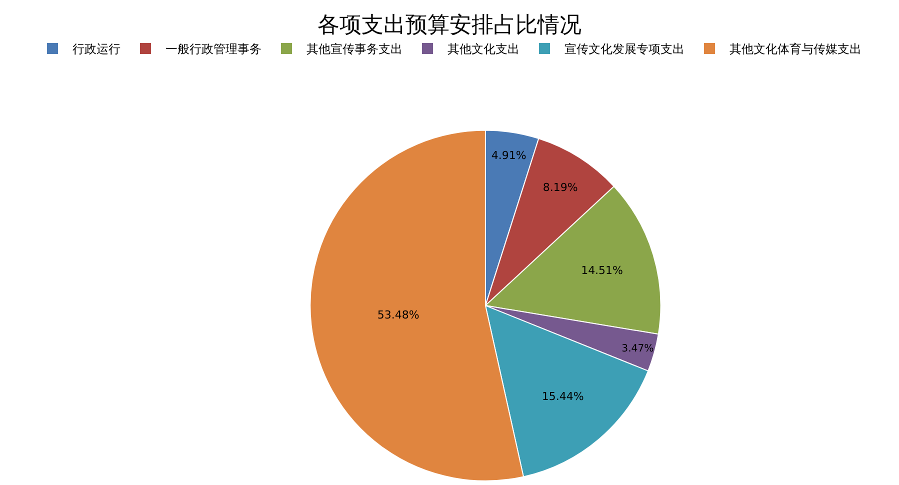 The image size is (899, 485). What do you see at coordinates (560, 187) in the screenshot?
I see `data-label: 8.19%` at bounding box center [560, 187].